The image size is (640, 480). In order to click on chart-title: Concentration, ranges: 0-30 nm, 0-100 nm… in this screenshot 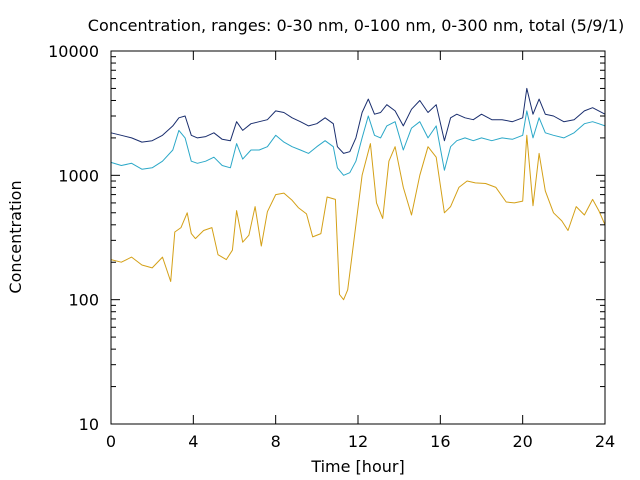, I will do `click(356, 25)`.